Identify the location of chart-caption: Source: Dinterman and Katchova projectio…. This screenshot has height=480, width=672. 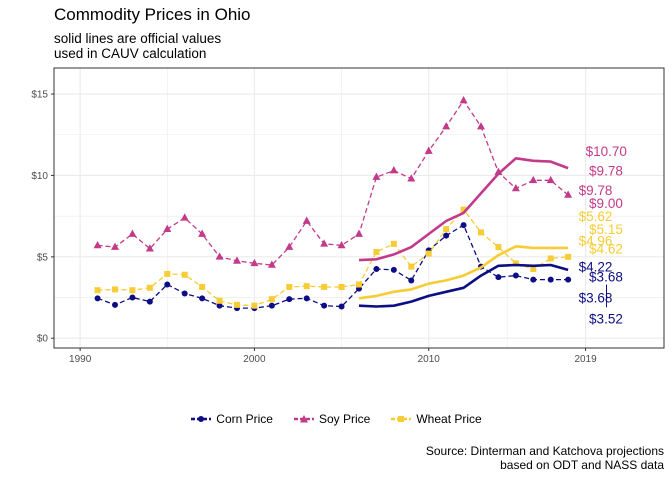
(544, 458).